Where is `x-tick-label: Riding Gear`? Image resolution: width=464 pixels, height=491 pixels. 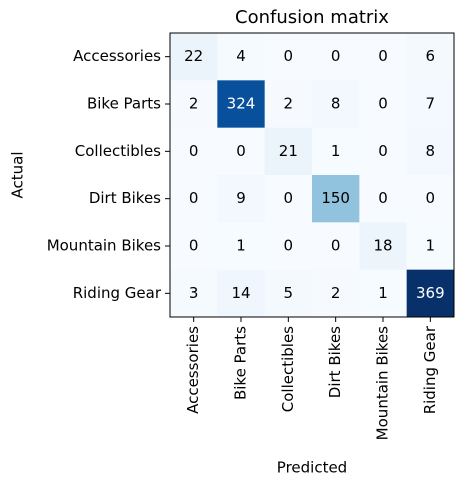
x-tick-label: Riding Gear is located at coordinates (430, 369).